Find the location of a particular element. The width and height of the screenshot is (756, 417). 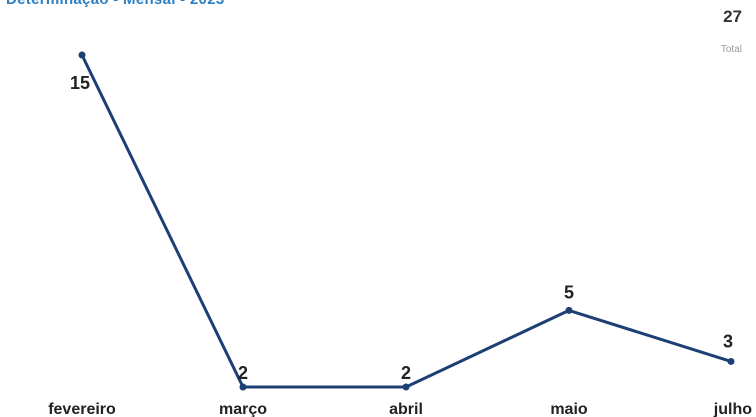

chart-title: Determinação - Mensal - 2023 is located at coordinates (115, 4).